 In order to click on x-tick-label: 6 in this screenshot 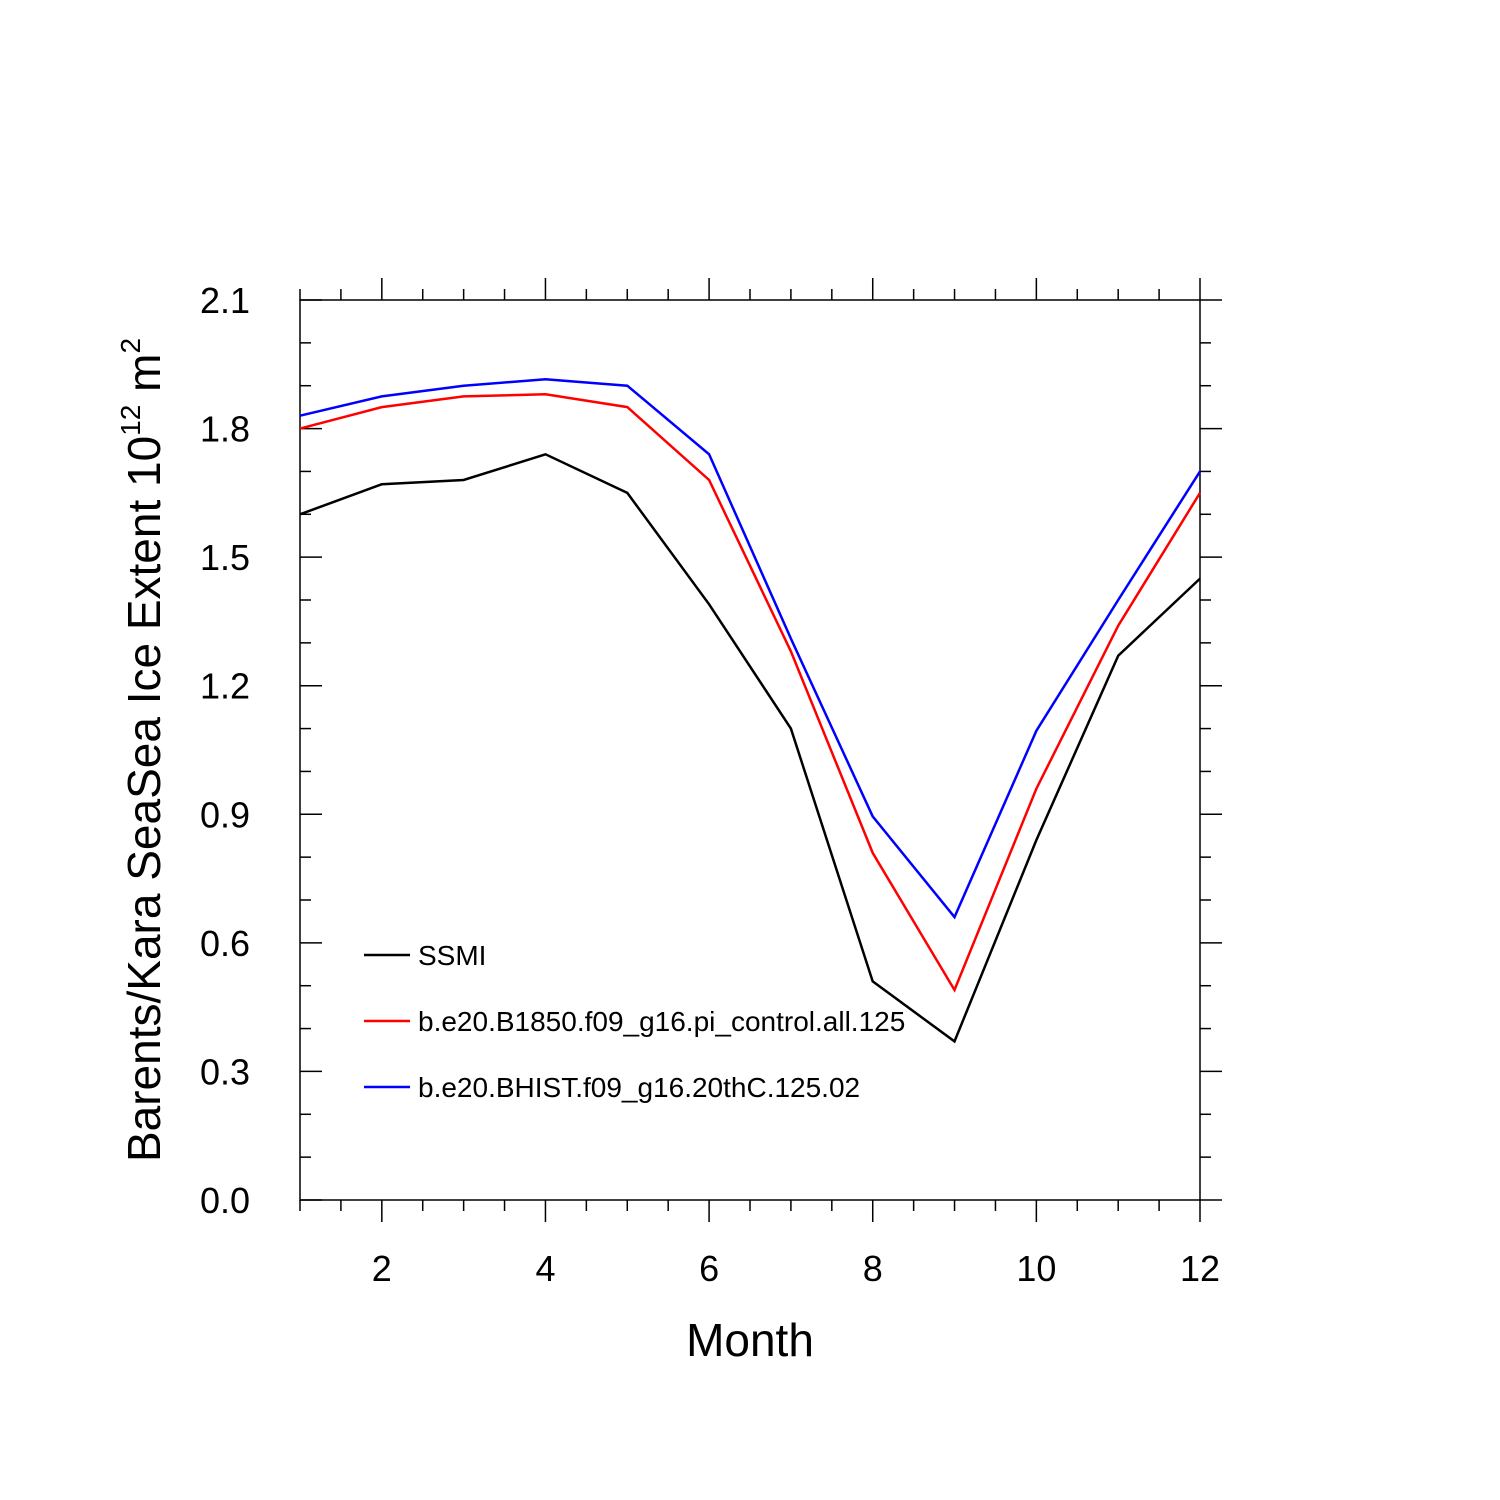, I will do `click(709, 1268)`.